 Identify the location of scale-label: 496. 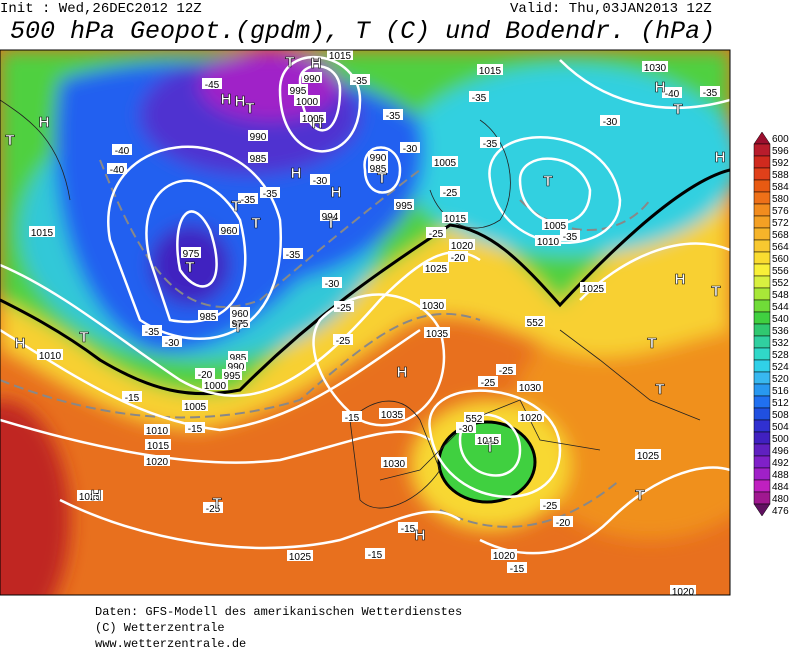
(780, 451).